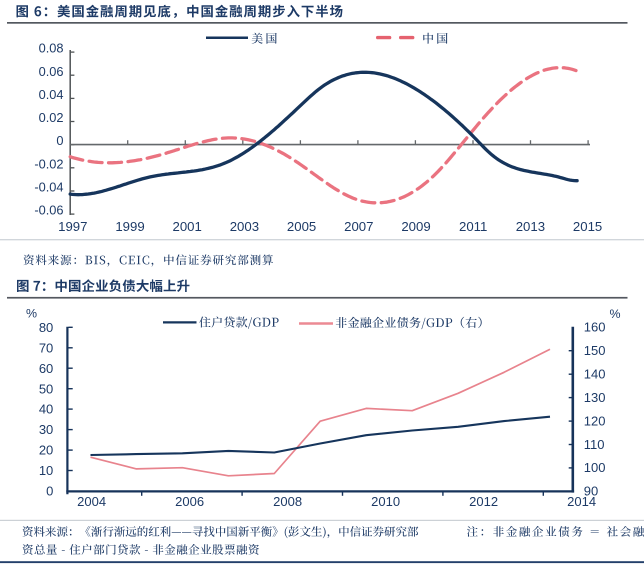 This screenshot has width=644, height=567. I want to click on svg-text: 2014, so click(581, 501).